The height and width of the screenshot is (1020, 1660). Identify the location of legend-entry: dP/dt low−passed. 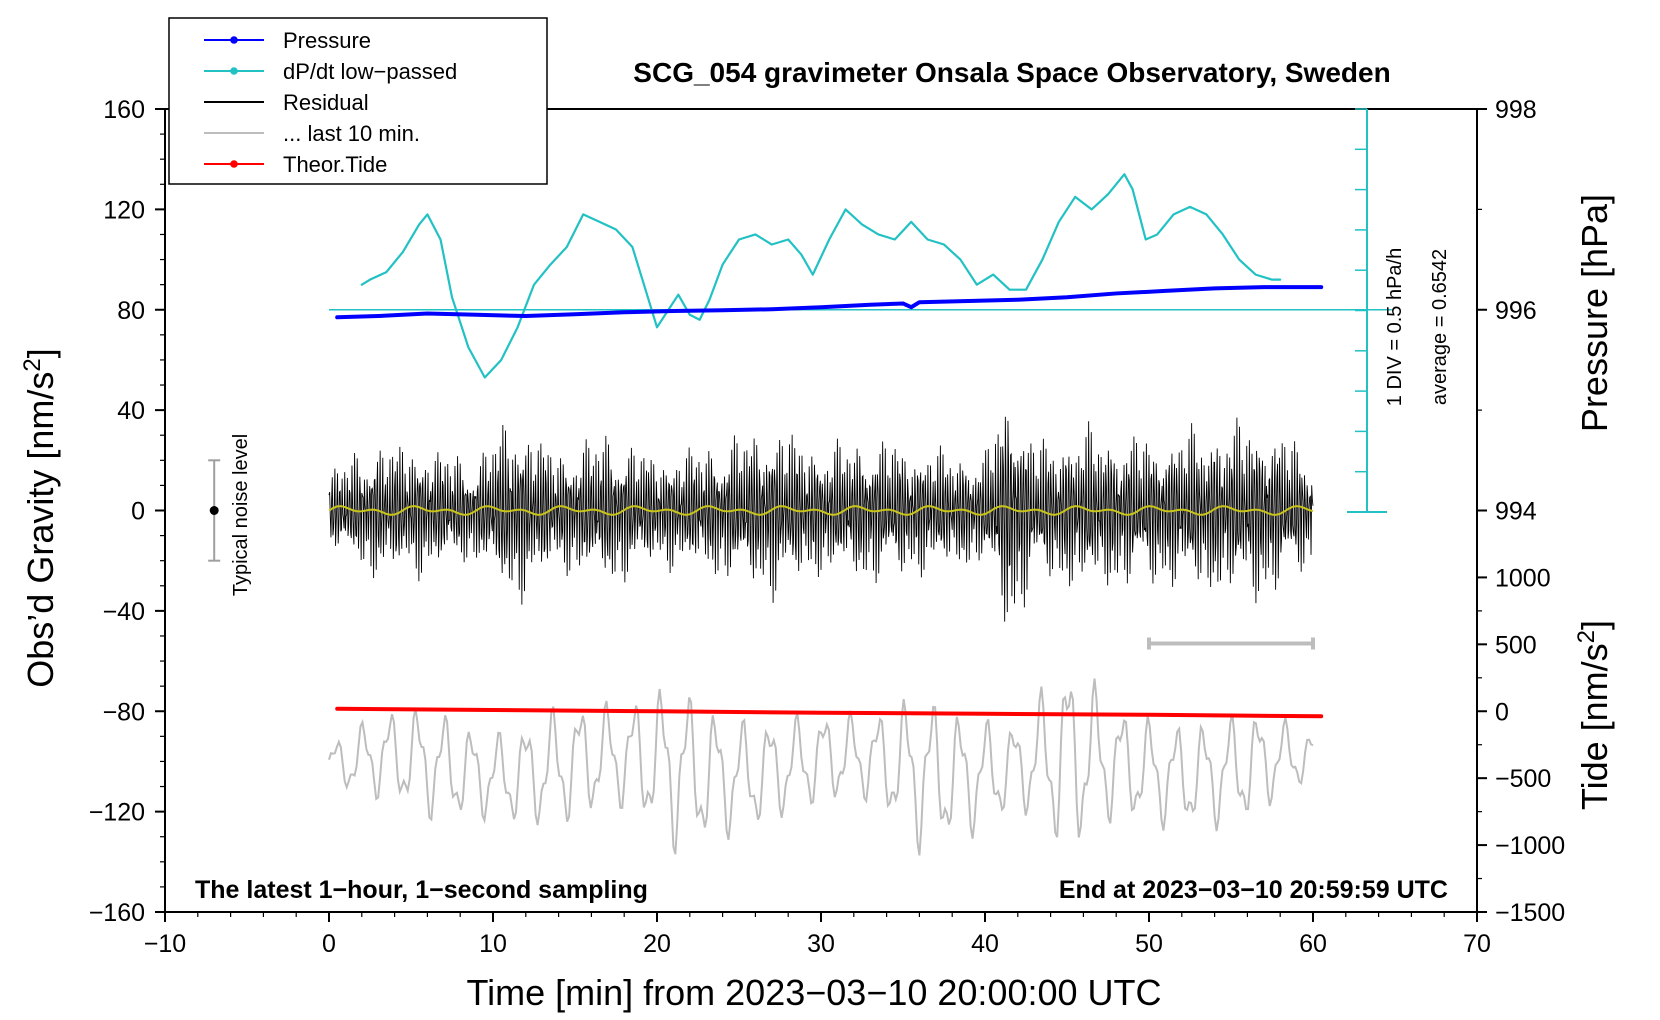
(330, 71).